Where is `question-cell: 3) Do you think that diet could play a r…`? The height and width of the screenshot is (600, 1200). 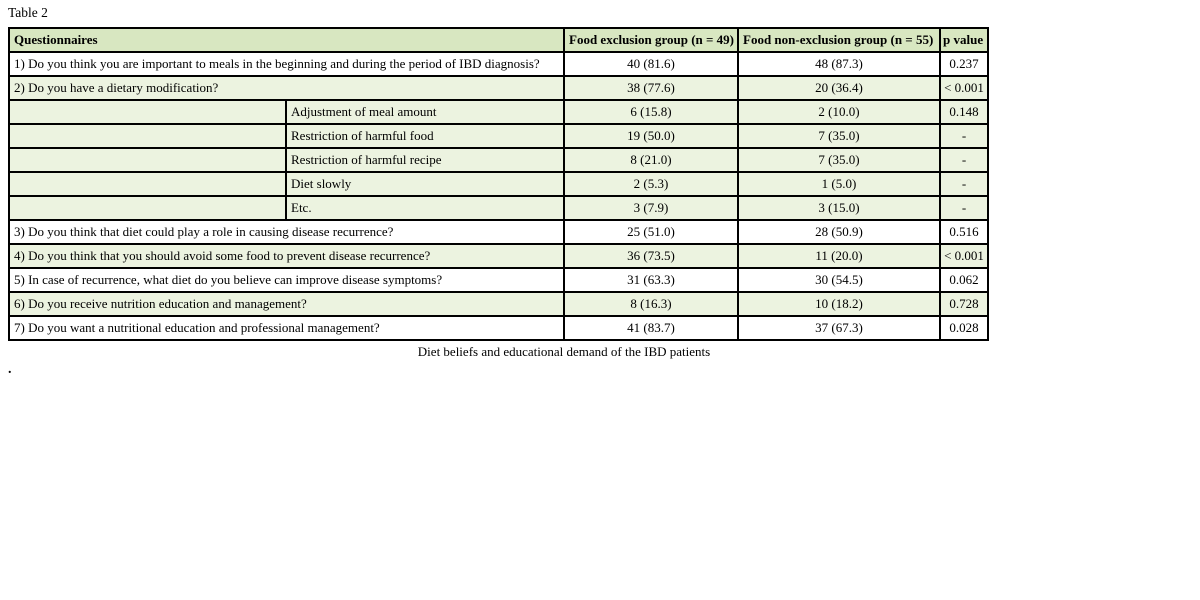 question-cell: 3) Do you think that diet could play a r… is located at coordinates (286, 232).